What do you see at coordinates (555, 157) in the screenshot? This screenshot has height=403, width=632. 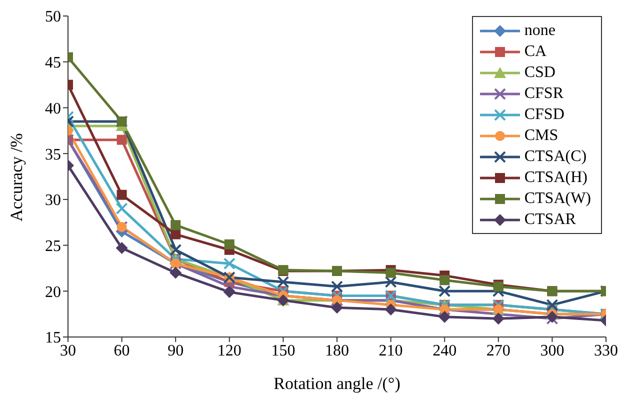 I see `legend-label: CTSA(C)` at bounding box center [555, 157].